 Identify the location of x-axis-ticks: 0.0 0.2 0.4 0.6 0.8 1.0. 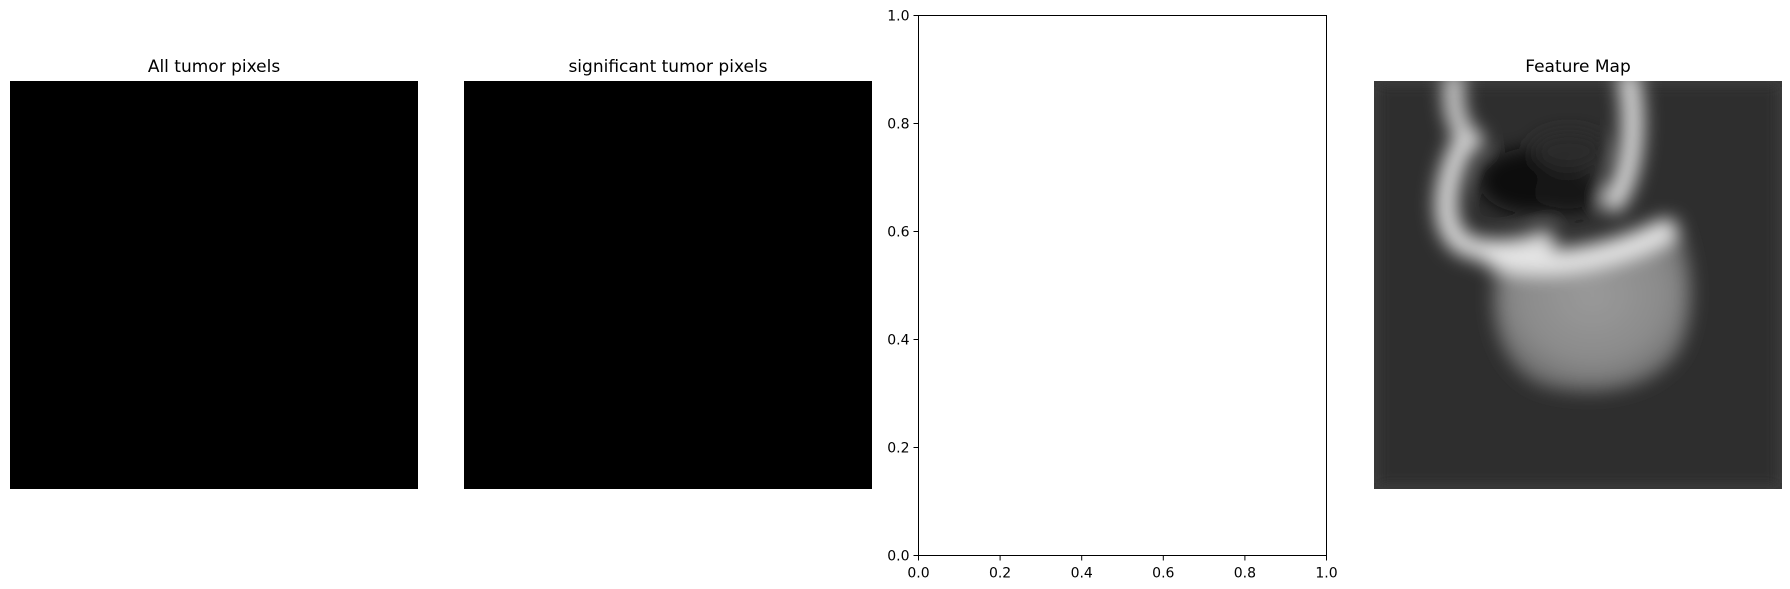
(1122, 568).